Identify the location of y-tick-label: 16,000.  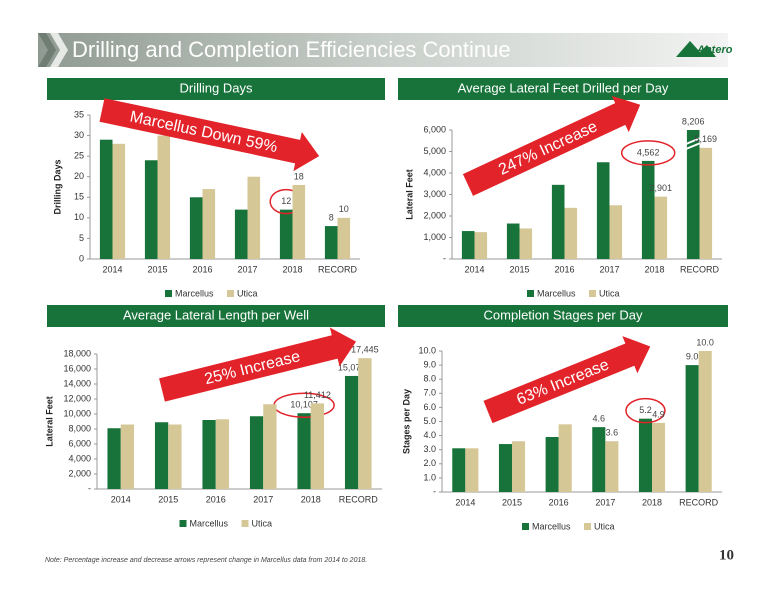
(77, 368).